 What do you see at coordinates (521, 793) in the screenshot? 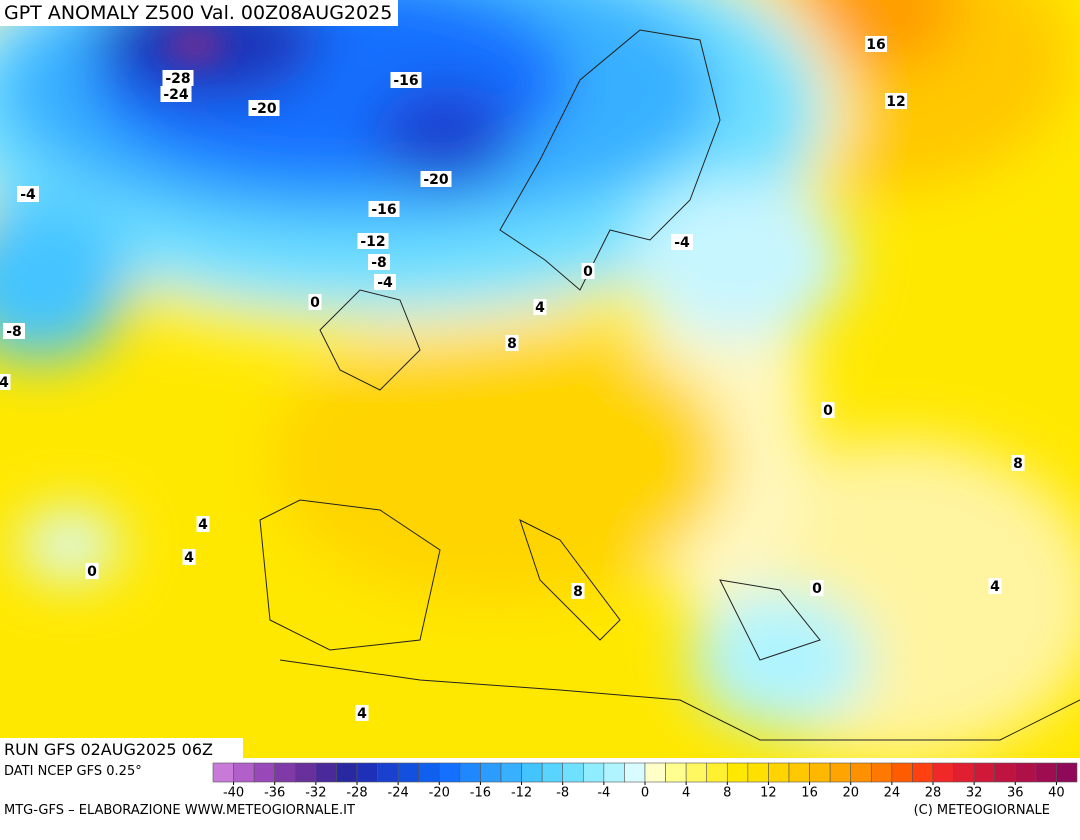
I see `tick-label: -12` at bounding box center [521, 793].